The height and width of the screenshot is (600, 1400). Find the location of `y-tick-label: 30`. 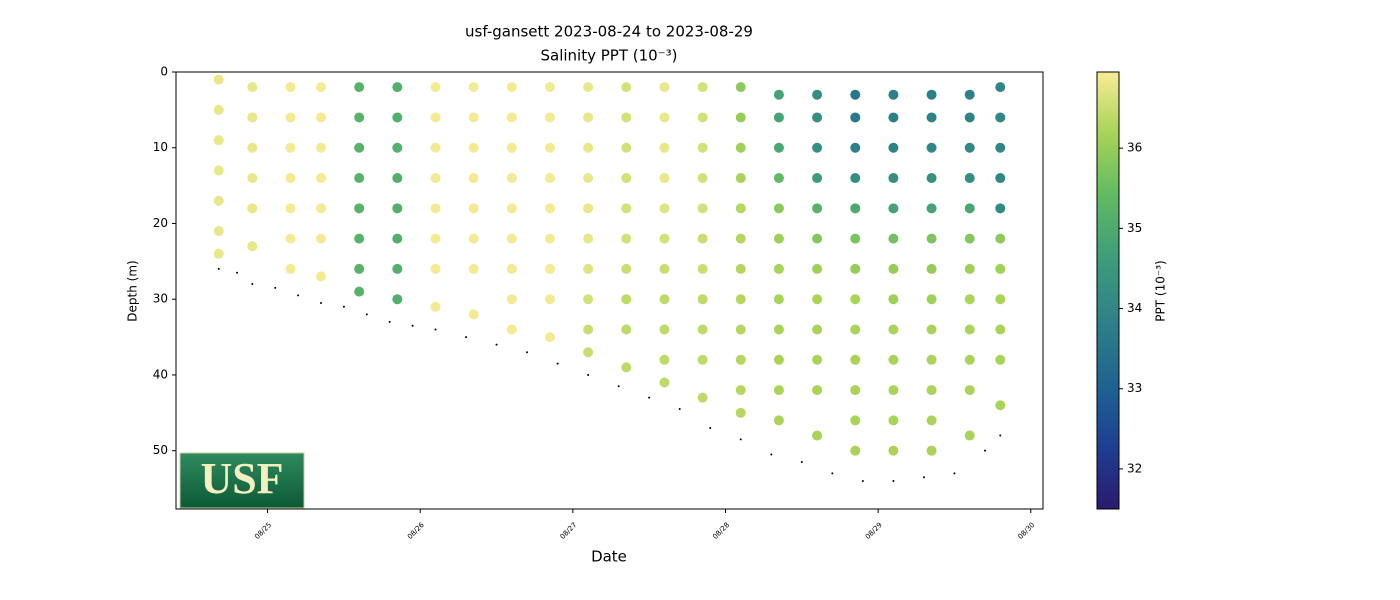

y-tick-label: 30 is located at coordinates (160, 299).